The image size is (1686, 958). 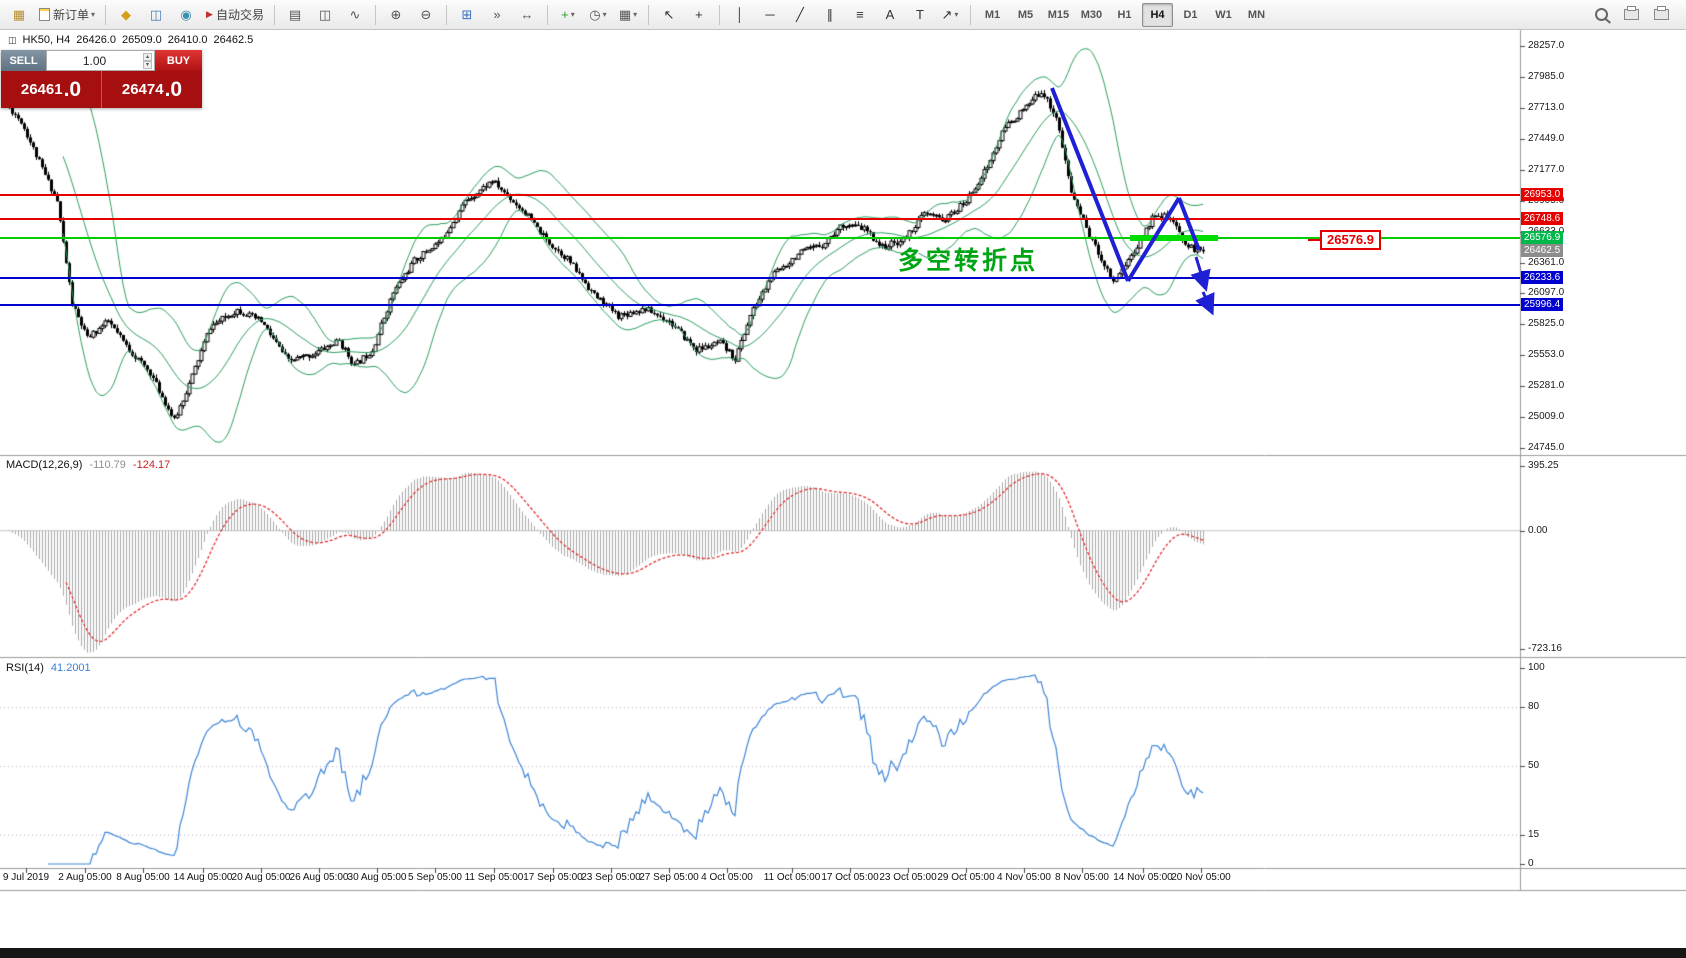 I want to click on chevron-down-icon: ▾, so click(x=572, y=14).